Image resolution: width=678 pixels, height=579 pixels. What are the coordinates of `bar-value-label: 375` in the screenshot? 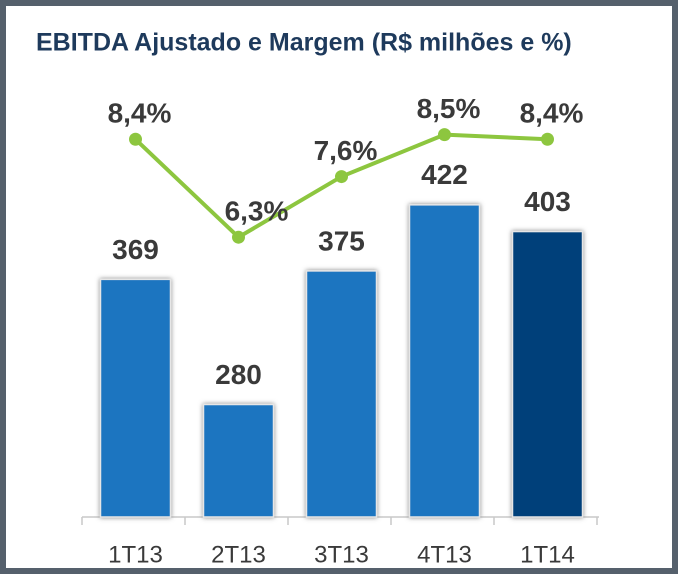 It's located at (341, 240).